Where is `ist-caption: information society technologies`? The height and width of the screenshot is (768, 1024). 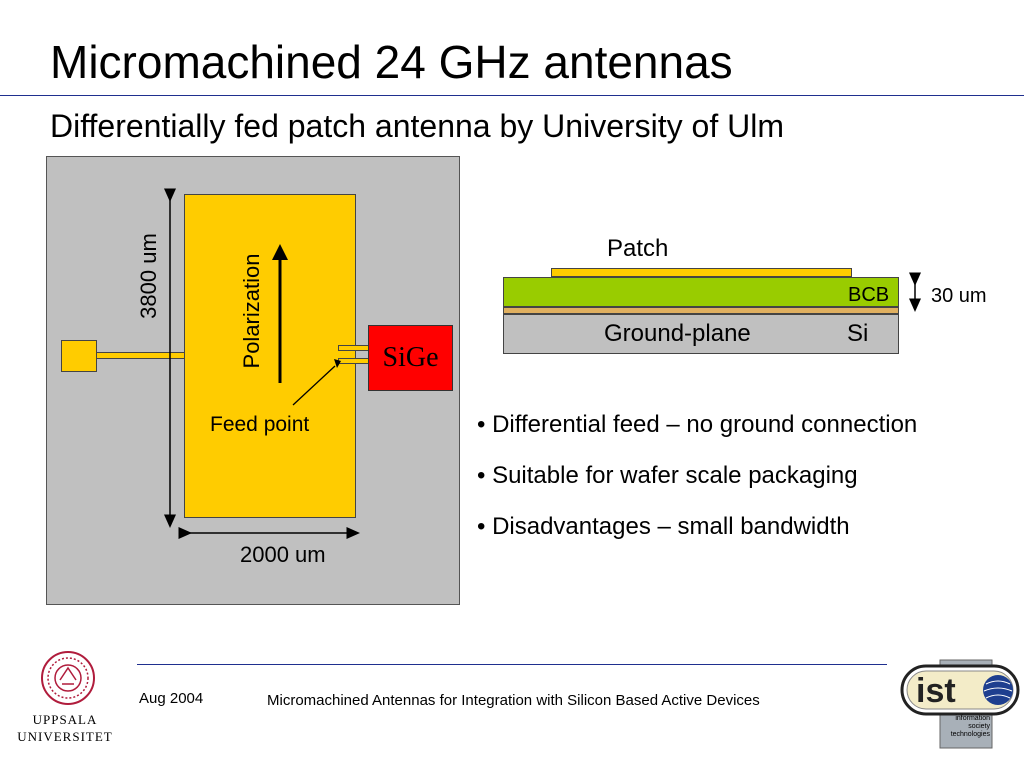
ist-caption: information society technologies is located at coordinates (967, 727).